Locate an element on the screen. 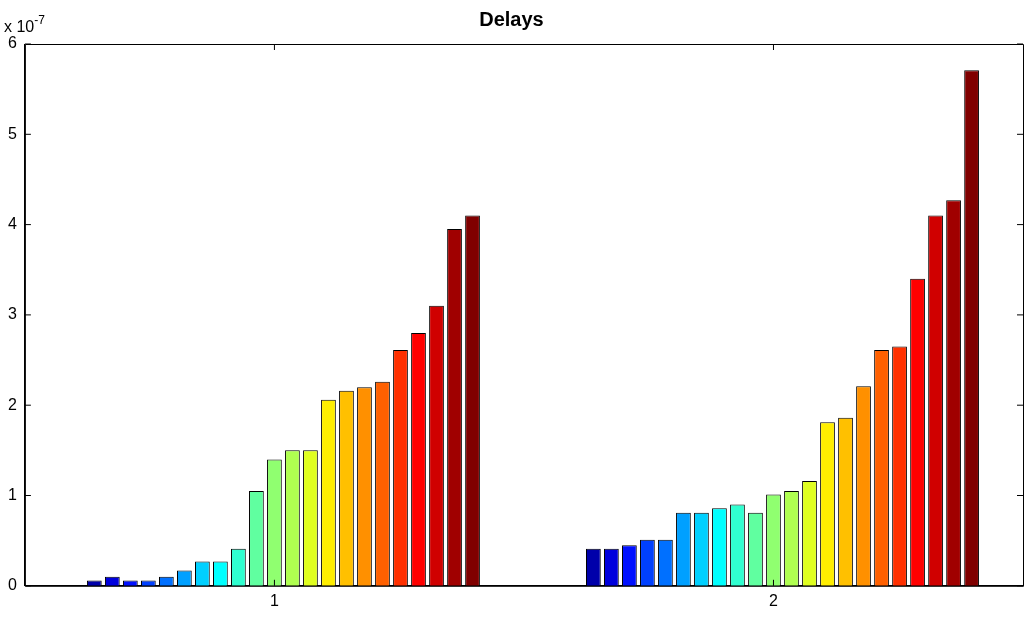 The width and height of the screenshot is (1035, 621). y-tick-label: 1 is located at coordinates (12, 494).